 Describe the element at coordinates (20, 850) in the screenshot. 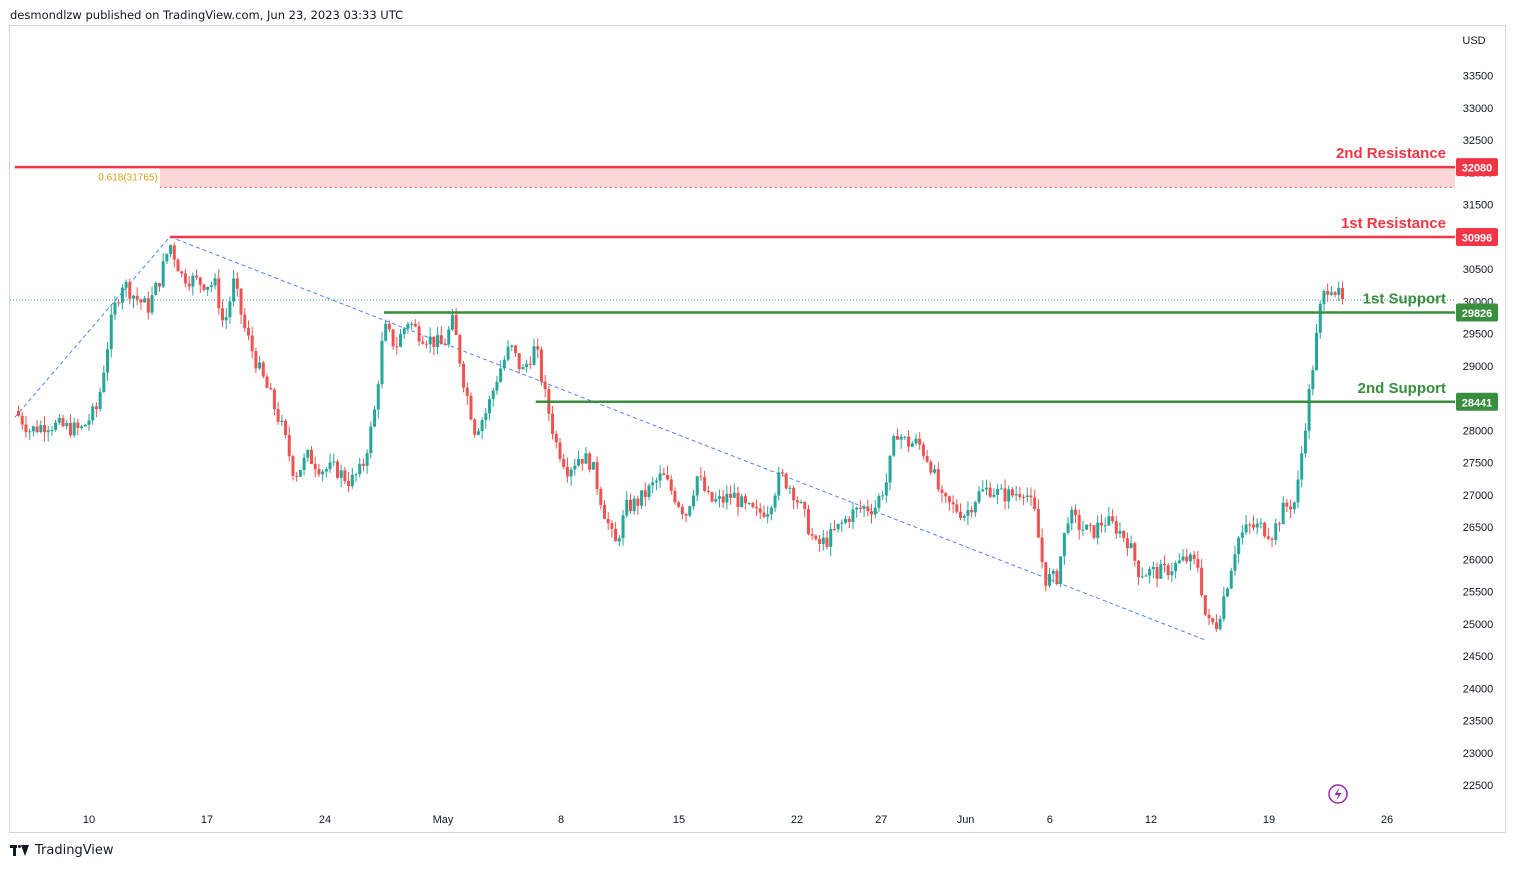

I see `tradingview-logo-icon` at that location.